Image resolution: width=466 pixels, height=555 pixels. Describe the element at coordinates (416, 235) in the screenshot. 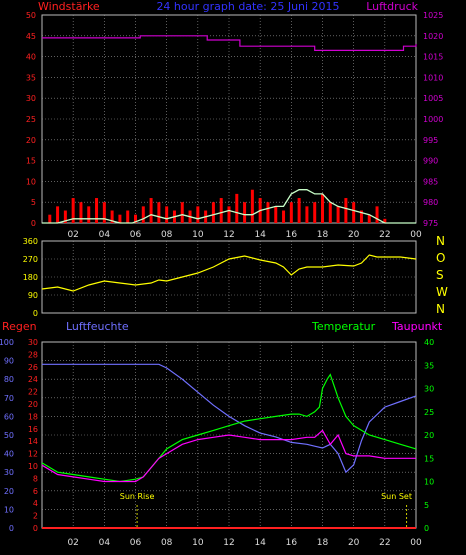

I see `time-label: 00` at that location.